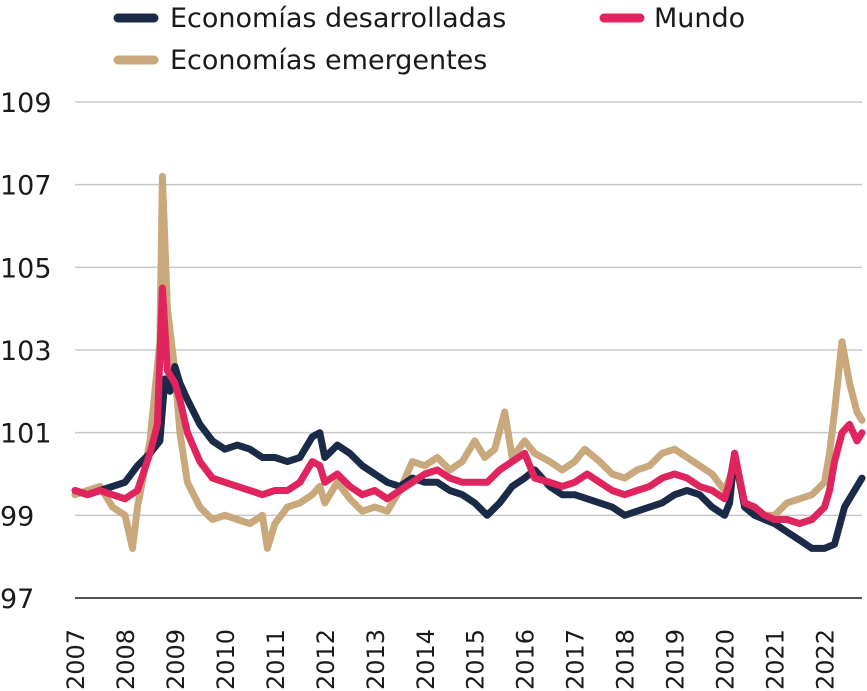  Describe the element at coordinates (626, 659) in the screenshot. I see `x-tick-label: 2018` at that location.